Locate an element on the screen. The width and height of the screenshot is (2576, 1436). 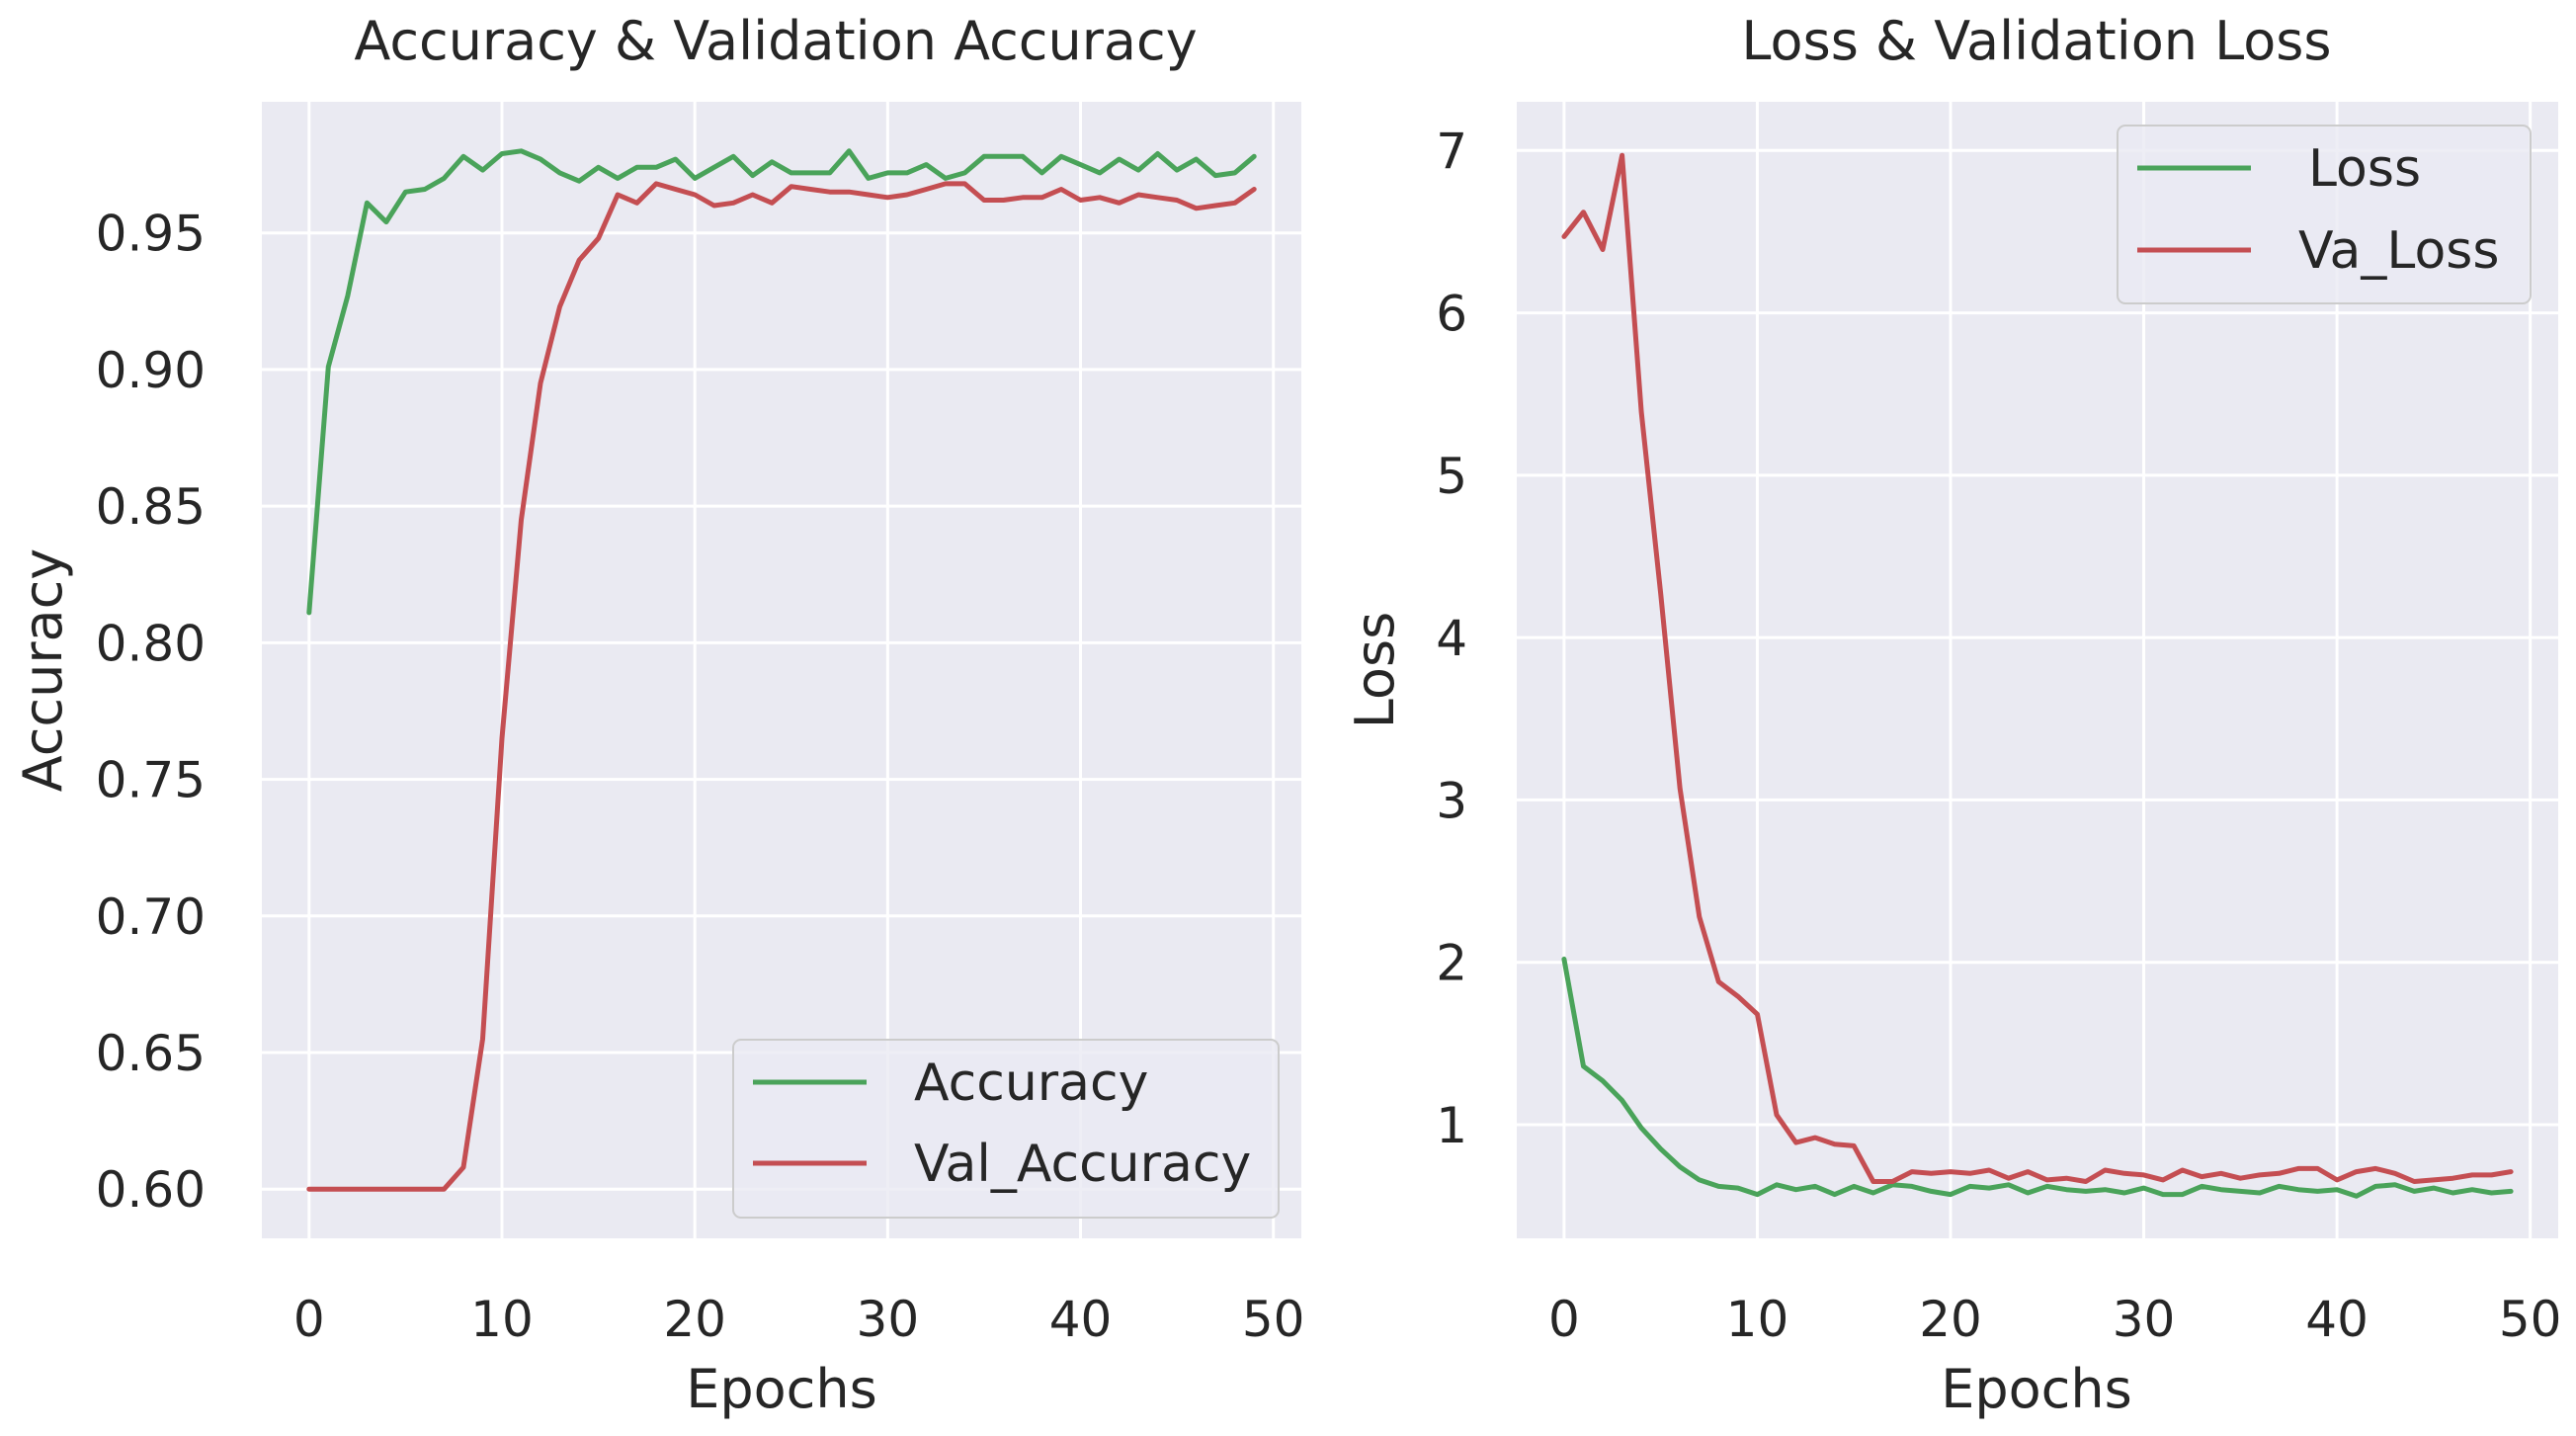
accuracy-legend: Accuracy Val_Accuracy is located at coordinates (1006, 1129).